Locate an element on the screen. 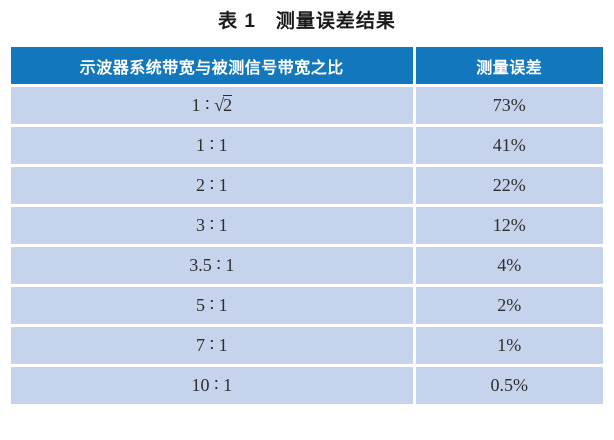  table-row: 5 ∶ 1 2% is located at coordinates (307, 305).